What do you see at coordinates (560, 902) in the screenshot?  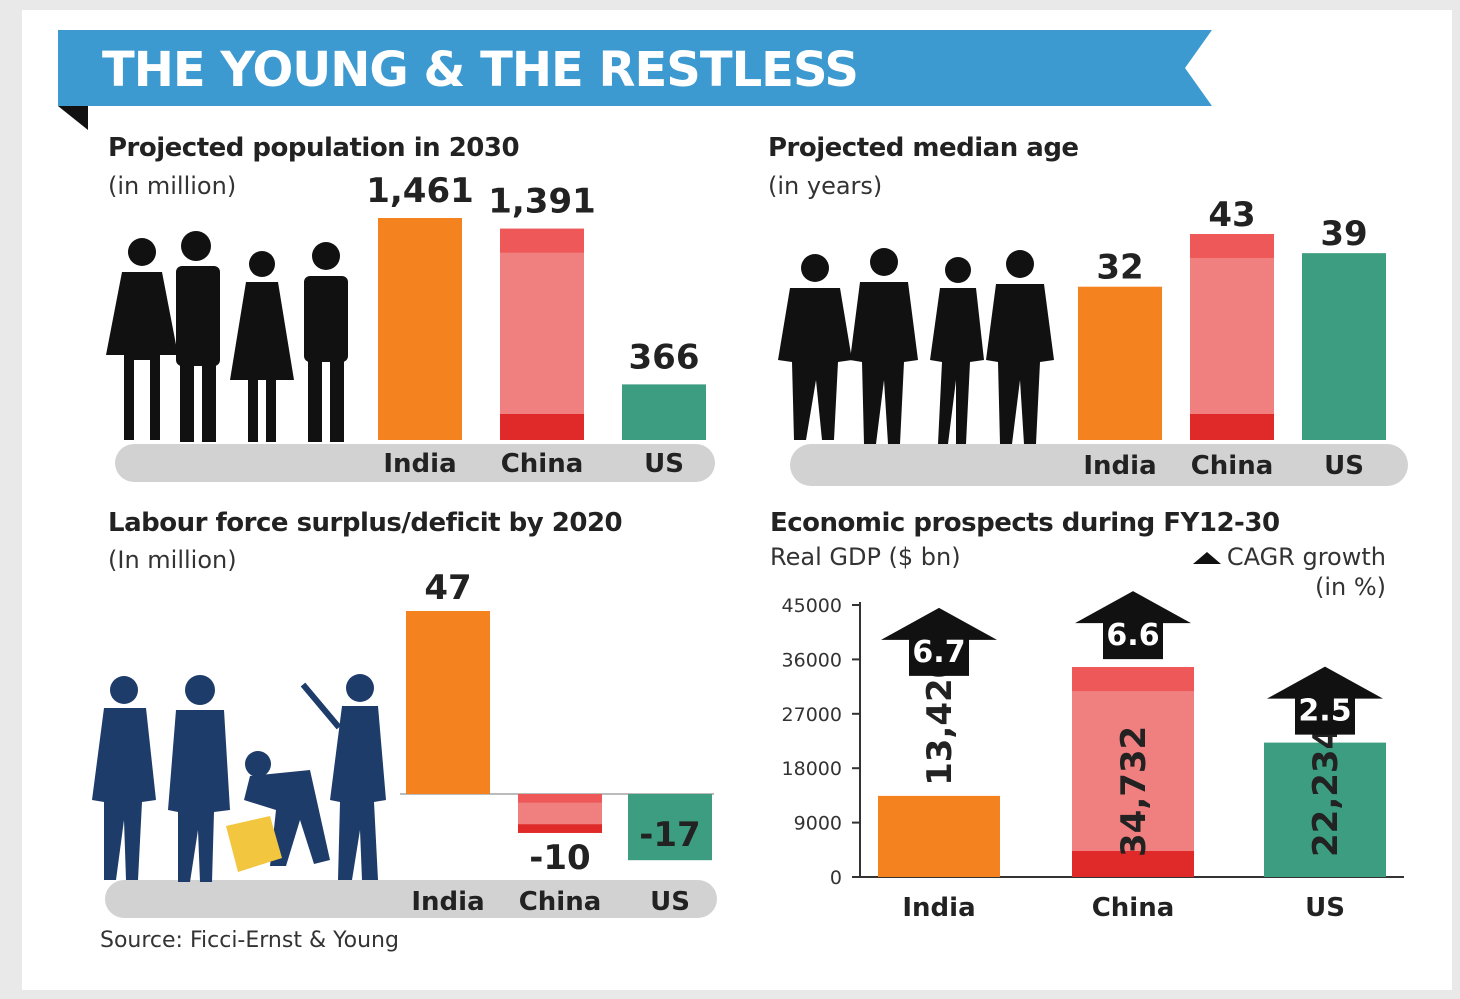 I see `labour-label-china: China` at bounding box center [560, 902].